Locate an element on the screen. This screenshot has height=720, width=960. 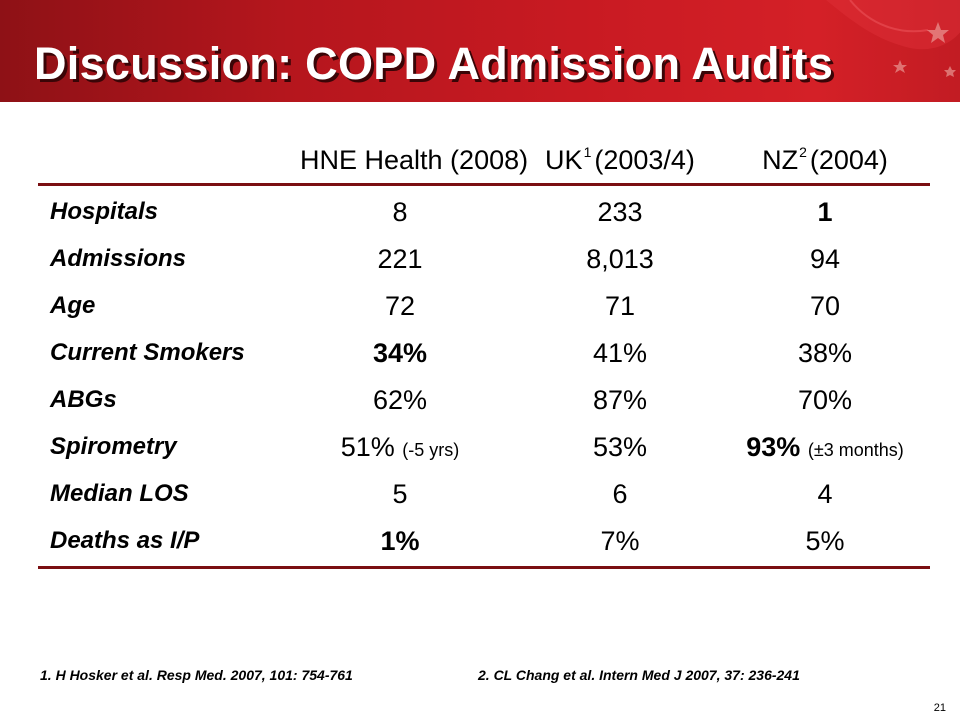
cell-los-uk: 6 is located at coordinates (620, 494).